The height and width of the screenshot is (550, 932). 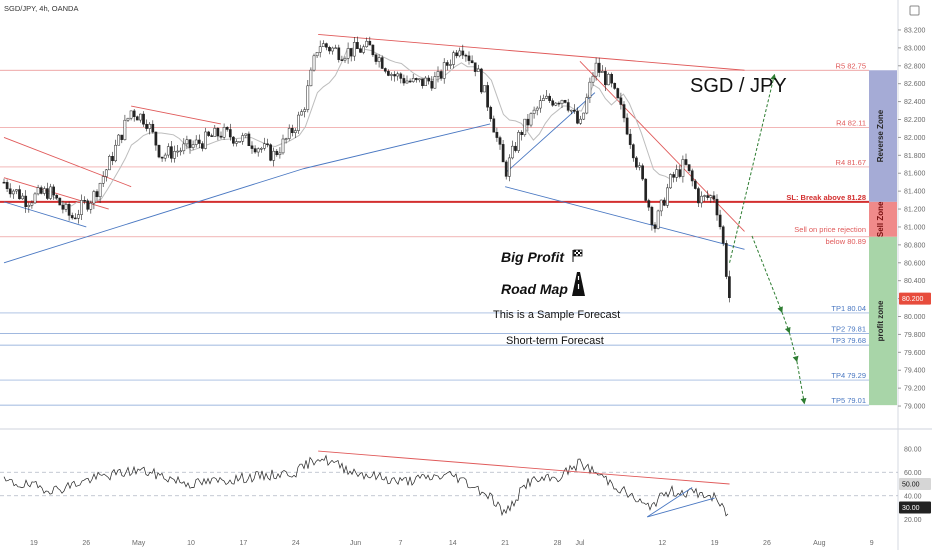 I want to click on rsi-tick-label: 20.00, so click(x=913, y=520).